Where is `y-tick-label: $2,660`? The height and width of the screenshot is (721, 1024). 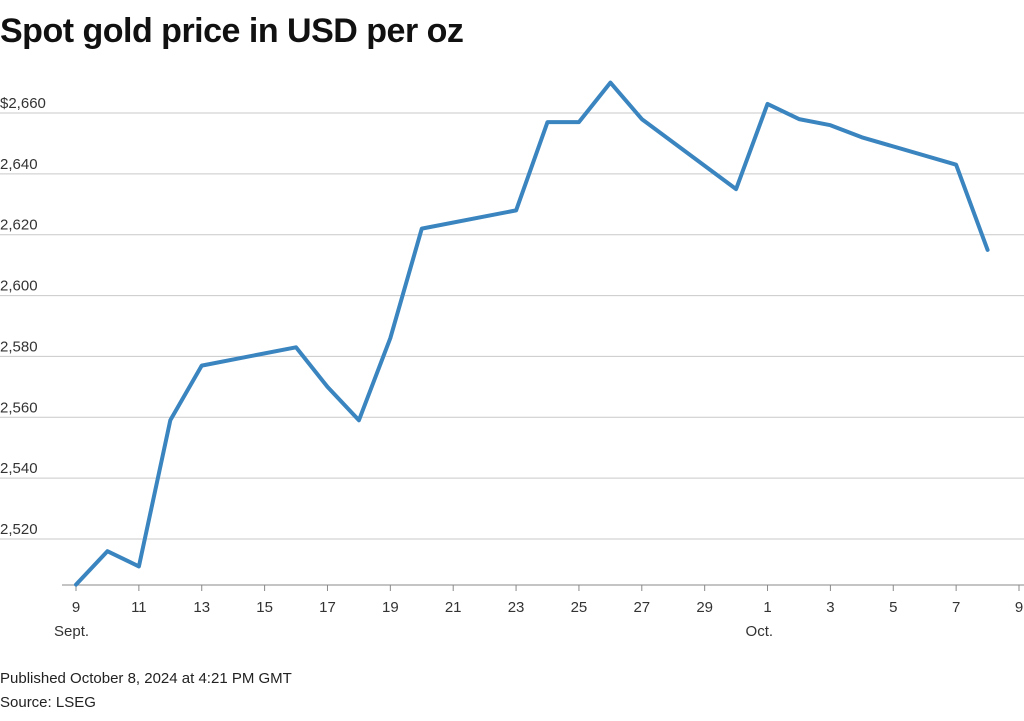 y-tick-label: $2,660 is located at coordinates (23, 103).